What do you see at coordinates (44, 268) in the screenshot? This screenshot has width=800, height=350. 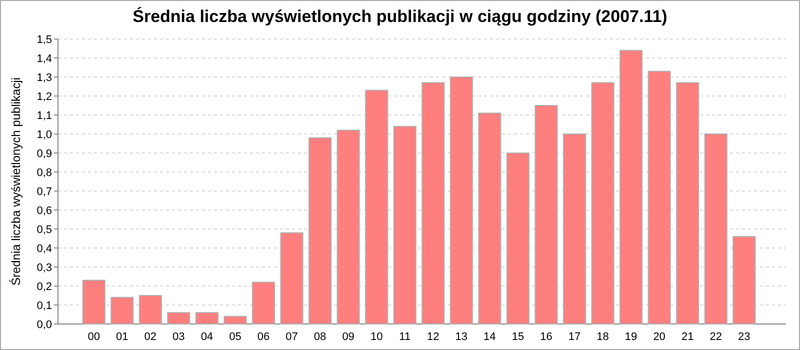 I see `y-tick-label: 0,3` at bounding box center [44, 268].